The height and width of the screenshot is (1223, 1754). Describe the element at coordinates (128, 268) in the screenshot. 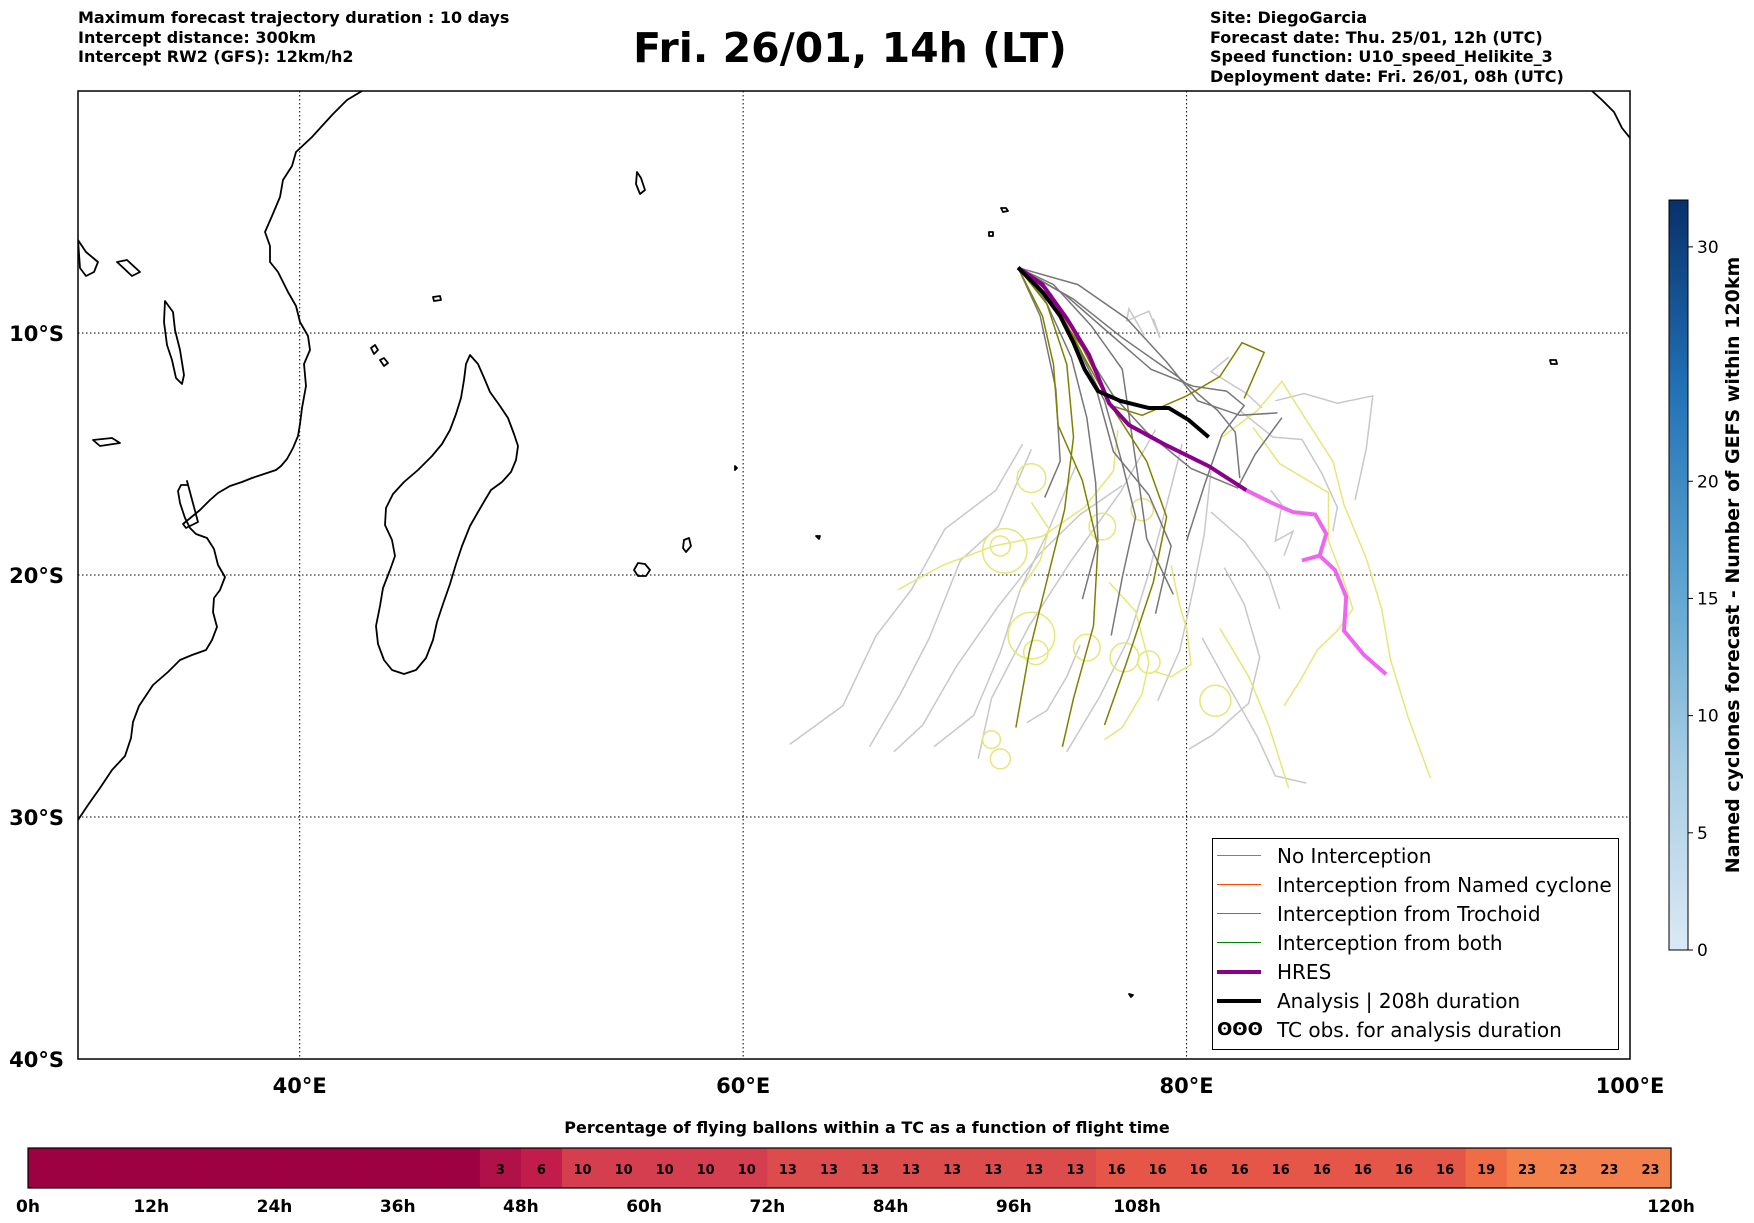

I see `zanzibar-island` at that location.